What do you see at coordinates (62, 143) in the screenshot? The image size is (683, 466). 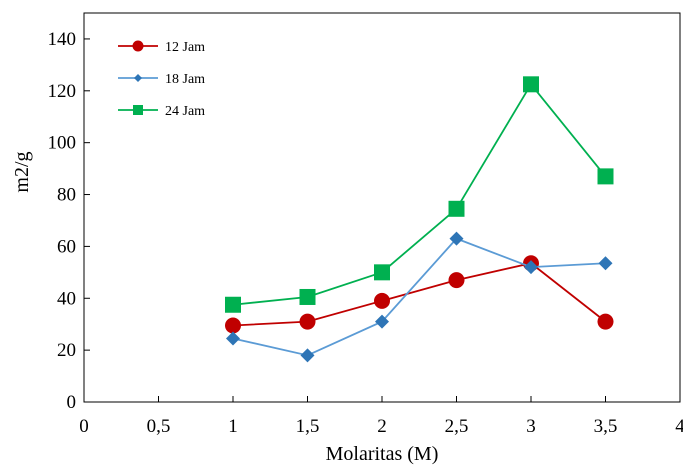 I see `y-tick-label: 100` at bounding box center [62, 143].